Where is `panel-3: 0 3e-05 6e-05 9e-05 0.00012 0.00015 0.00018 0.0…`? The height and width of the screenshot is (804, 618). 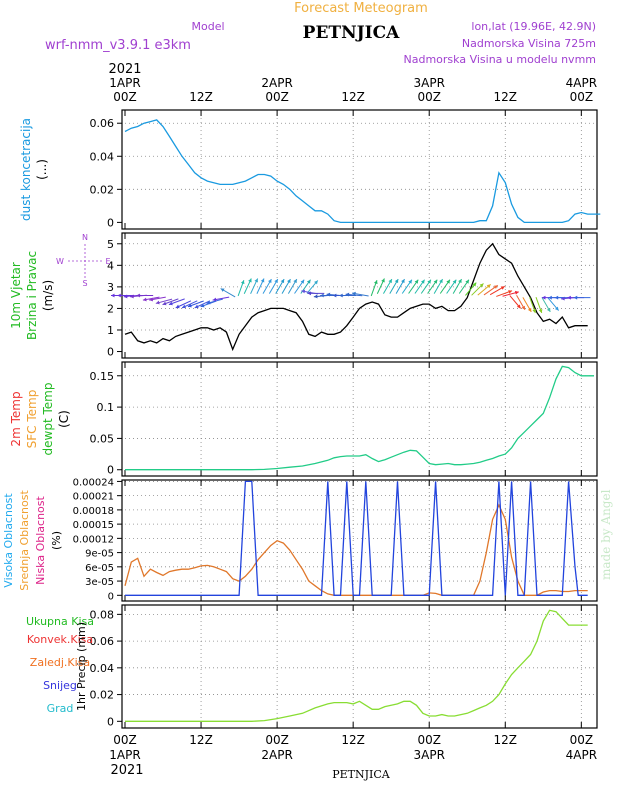 panel-3: 0 3e-05 6e-05 9e-05 0.00012 0.00015 0.00018 0.0… is located at coordinates (300, 539).